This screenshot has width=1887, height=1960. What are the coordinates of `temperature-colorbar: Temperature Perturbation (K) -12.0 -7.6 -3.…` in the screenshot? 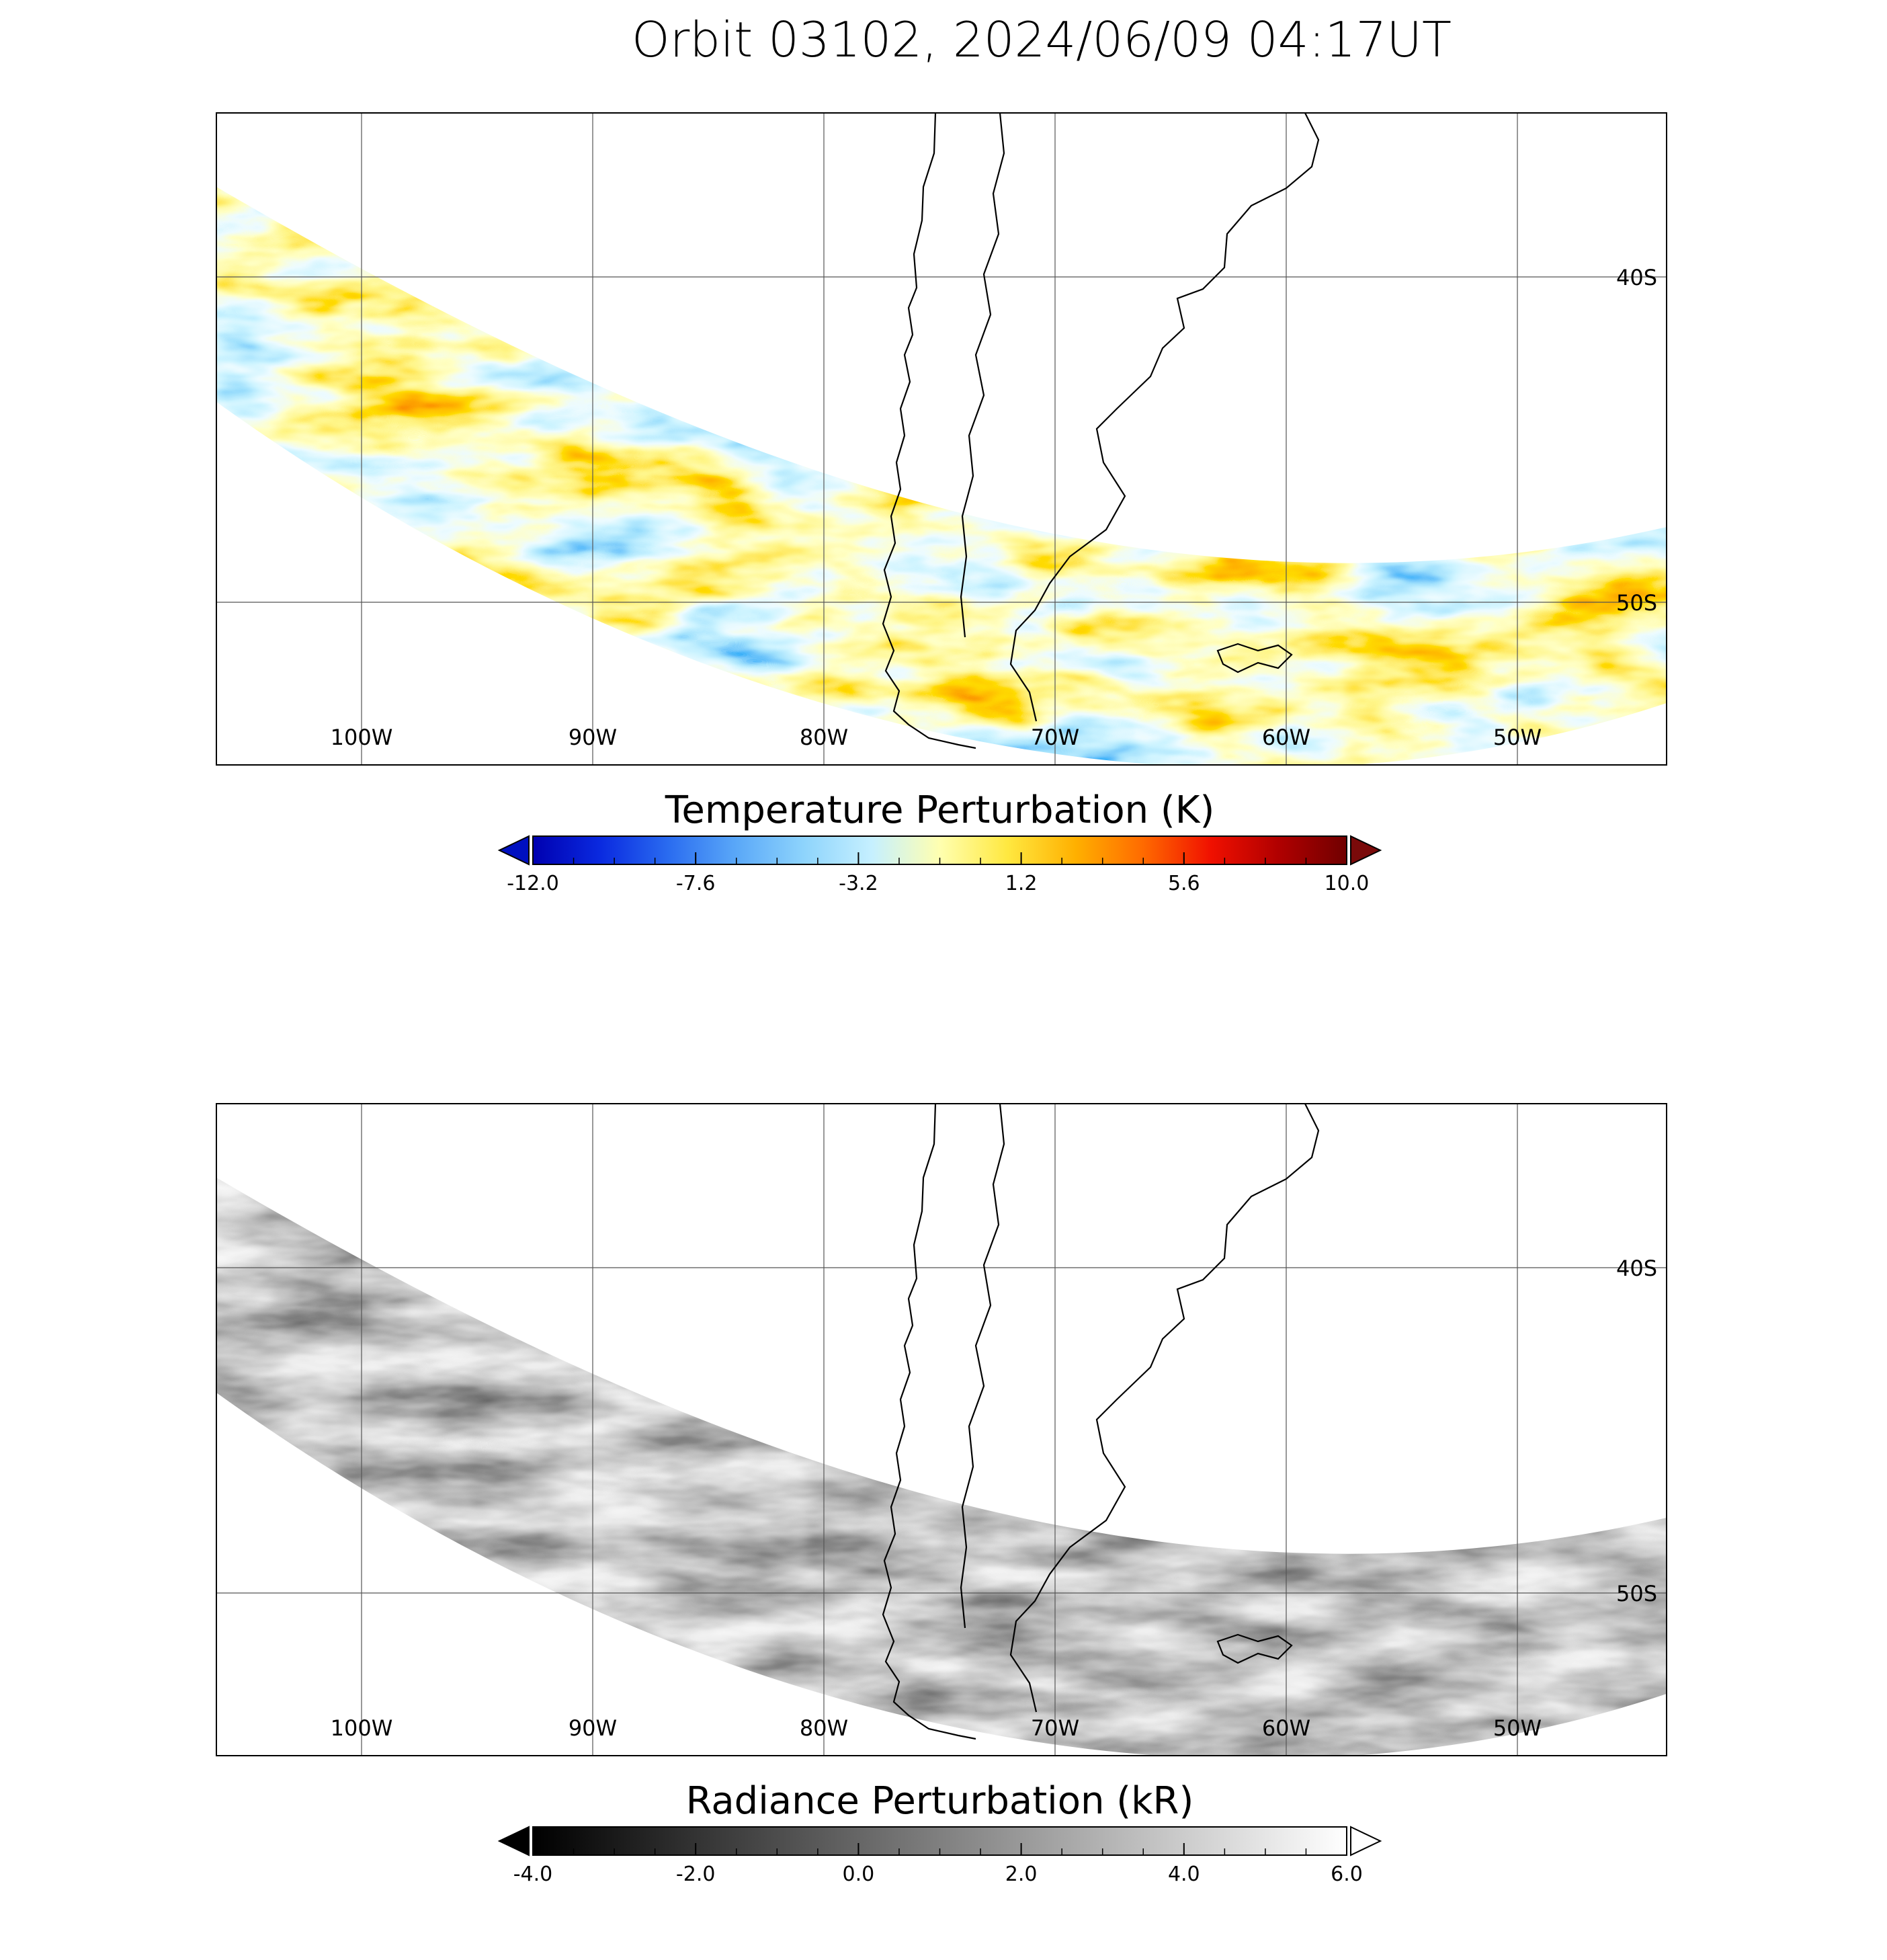 It's located at (940, 842).